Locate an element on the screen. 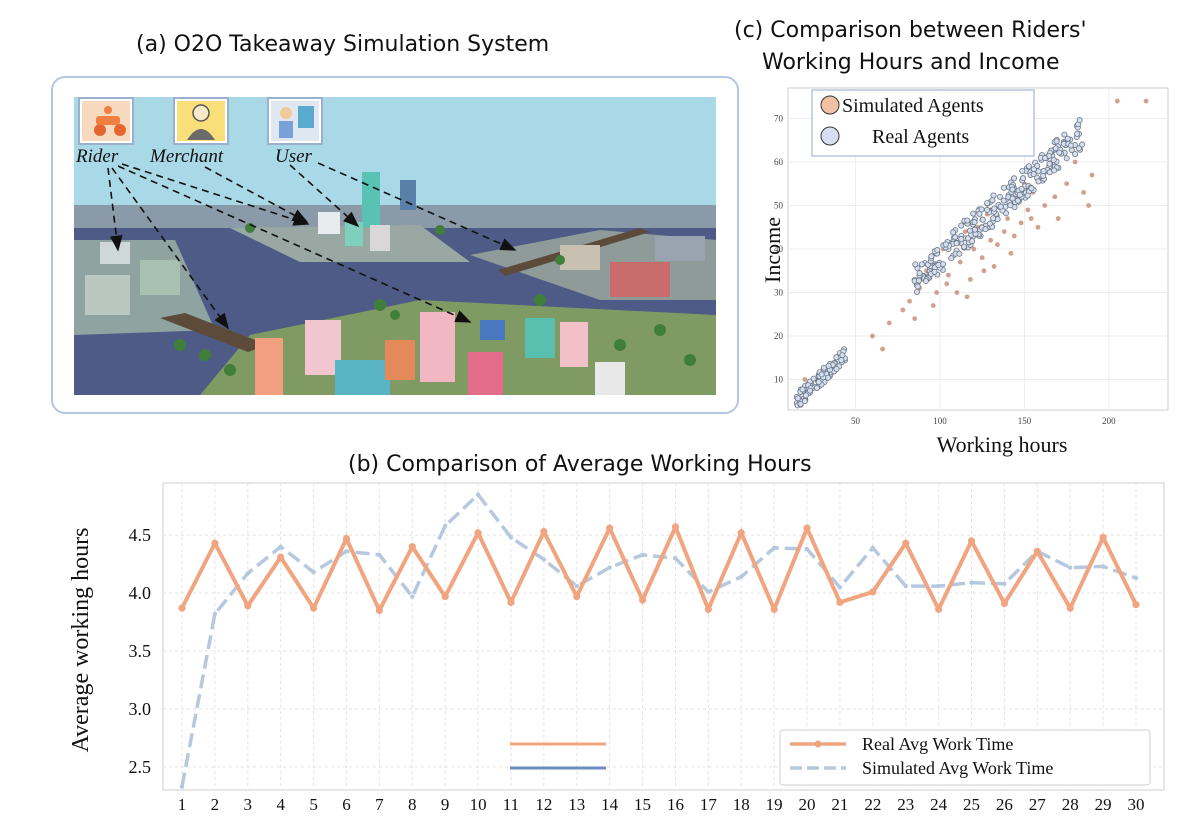 This screenshot has height=836, width=1186. scatter-ytick-label: 20 is located at coordinates (779, 336).